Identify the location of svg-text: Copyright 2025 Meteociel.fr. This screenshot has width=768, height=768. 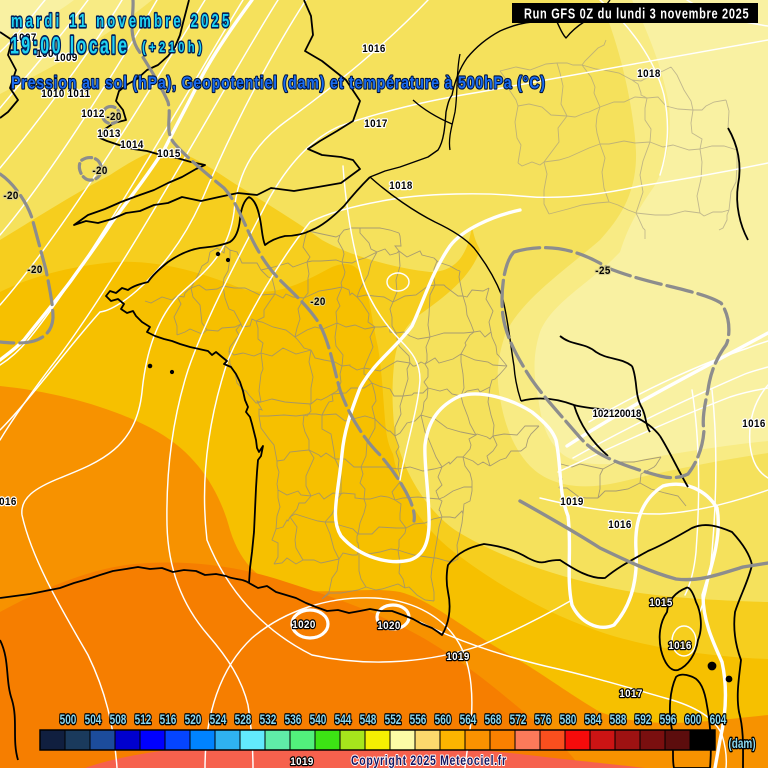
(429, 760).